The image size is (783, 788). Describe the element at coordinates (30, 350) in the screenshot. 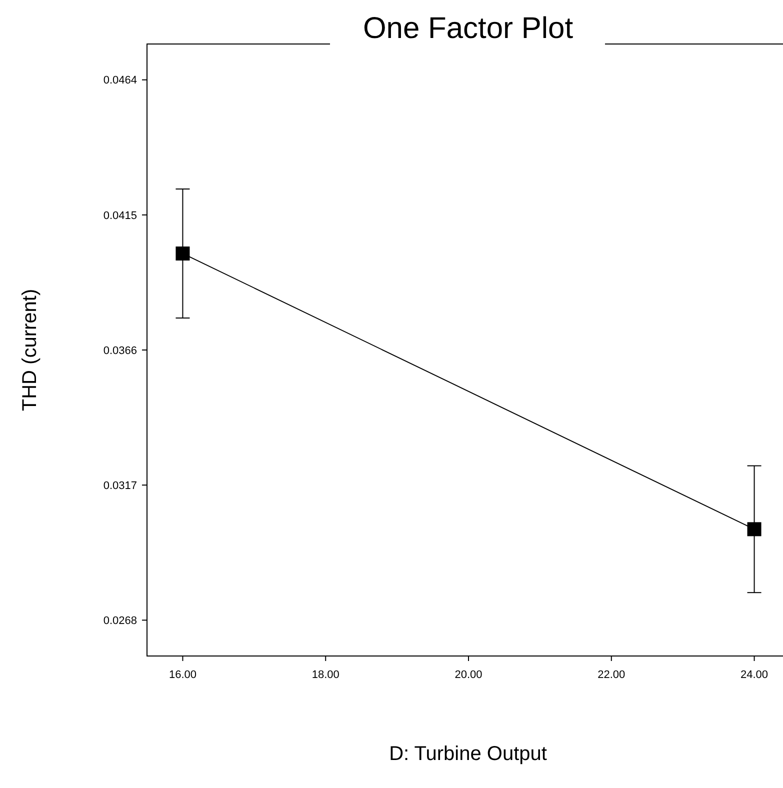

I see `y-axis-title: THD (current)` at that location.